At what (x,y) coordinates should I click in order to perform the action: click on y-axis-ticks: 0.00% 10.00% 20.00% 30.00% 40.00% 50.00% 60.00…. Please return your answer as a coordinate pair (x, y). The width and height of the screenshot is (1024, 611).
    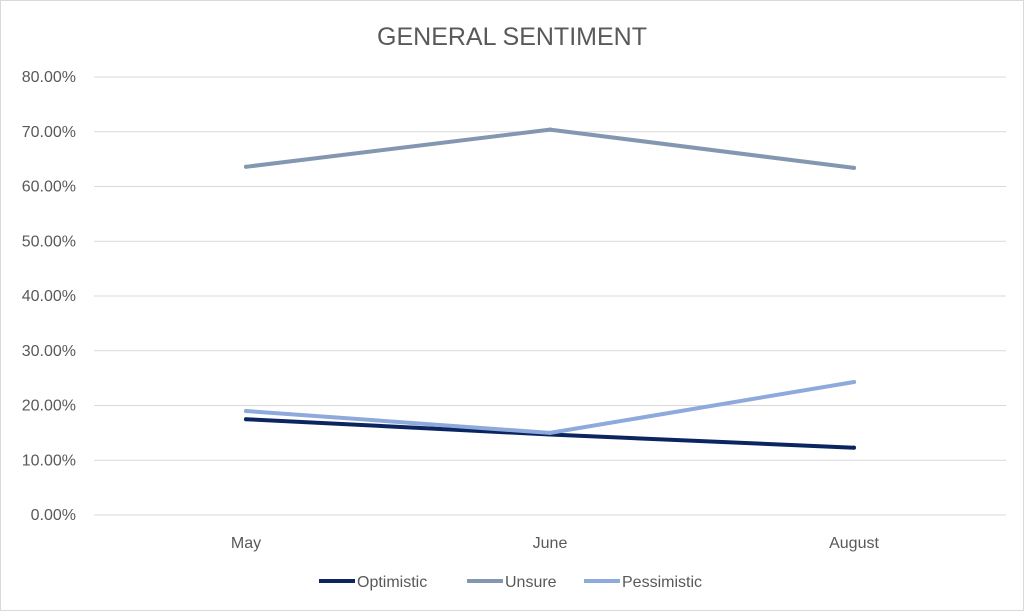
    Looking at the image, I should click on (49, 296).